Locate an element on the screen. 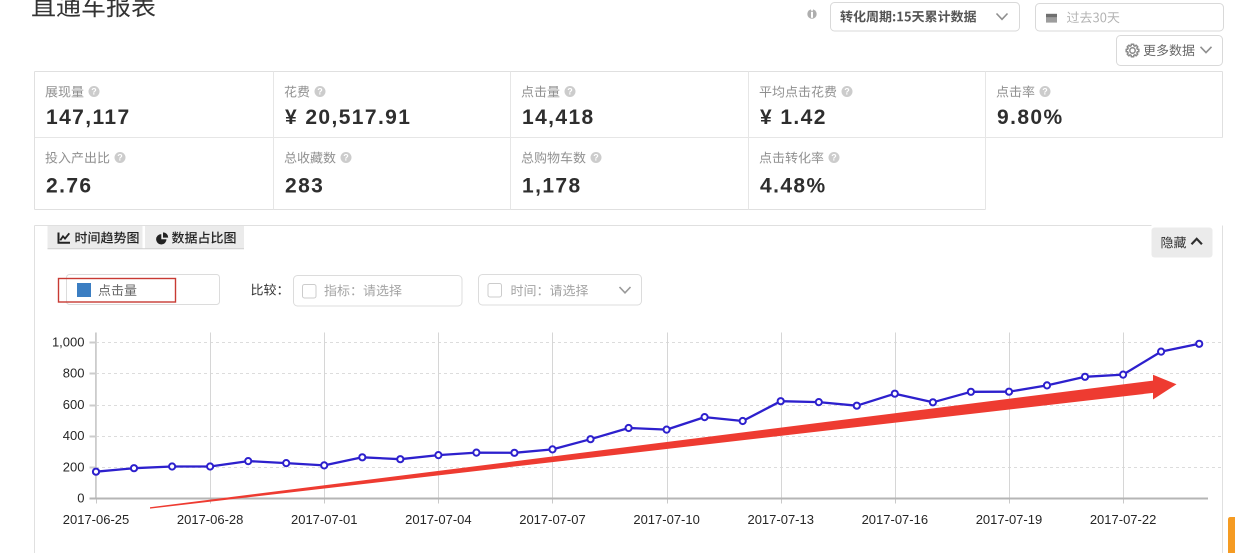  svg-text: 2017-07-19 is located at coordinates (1009, 519).